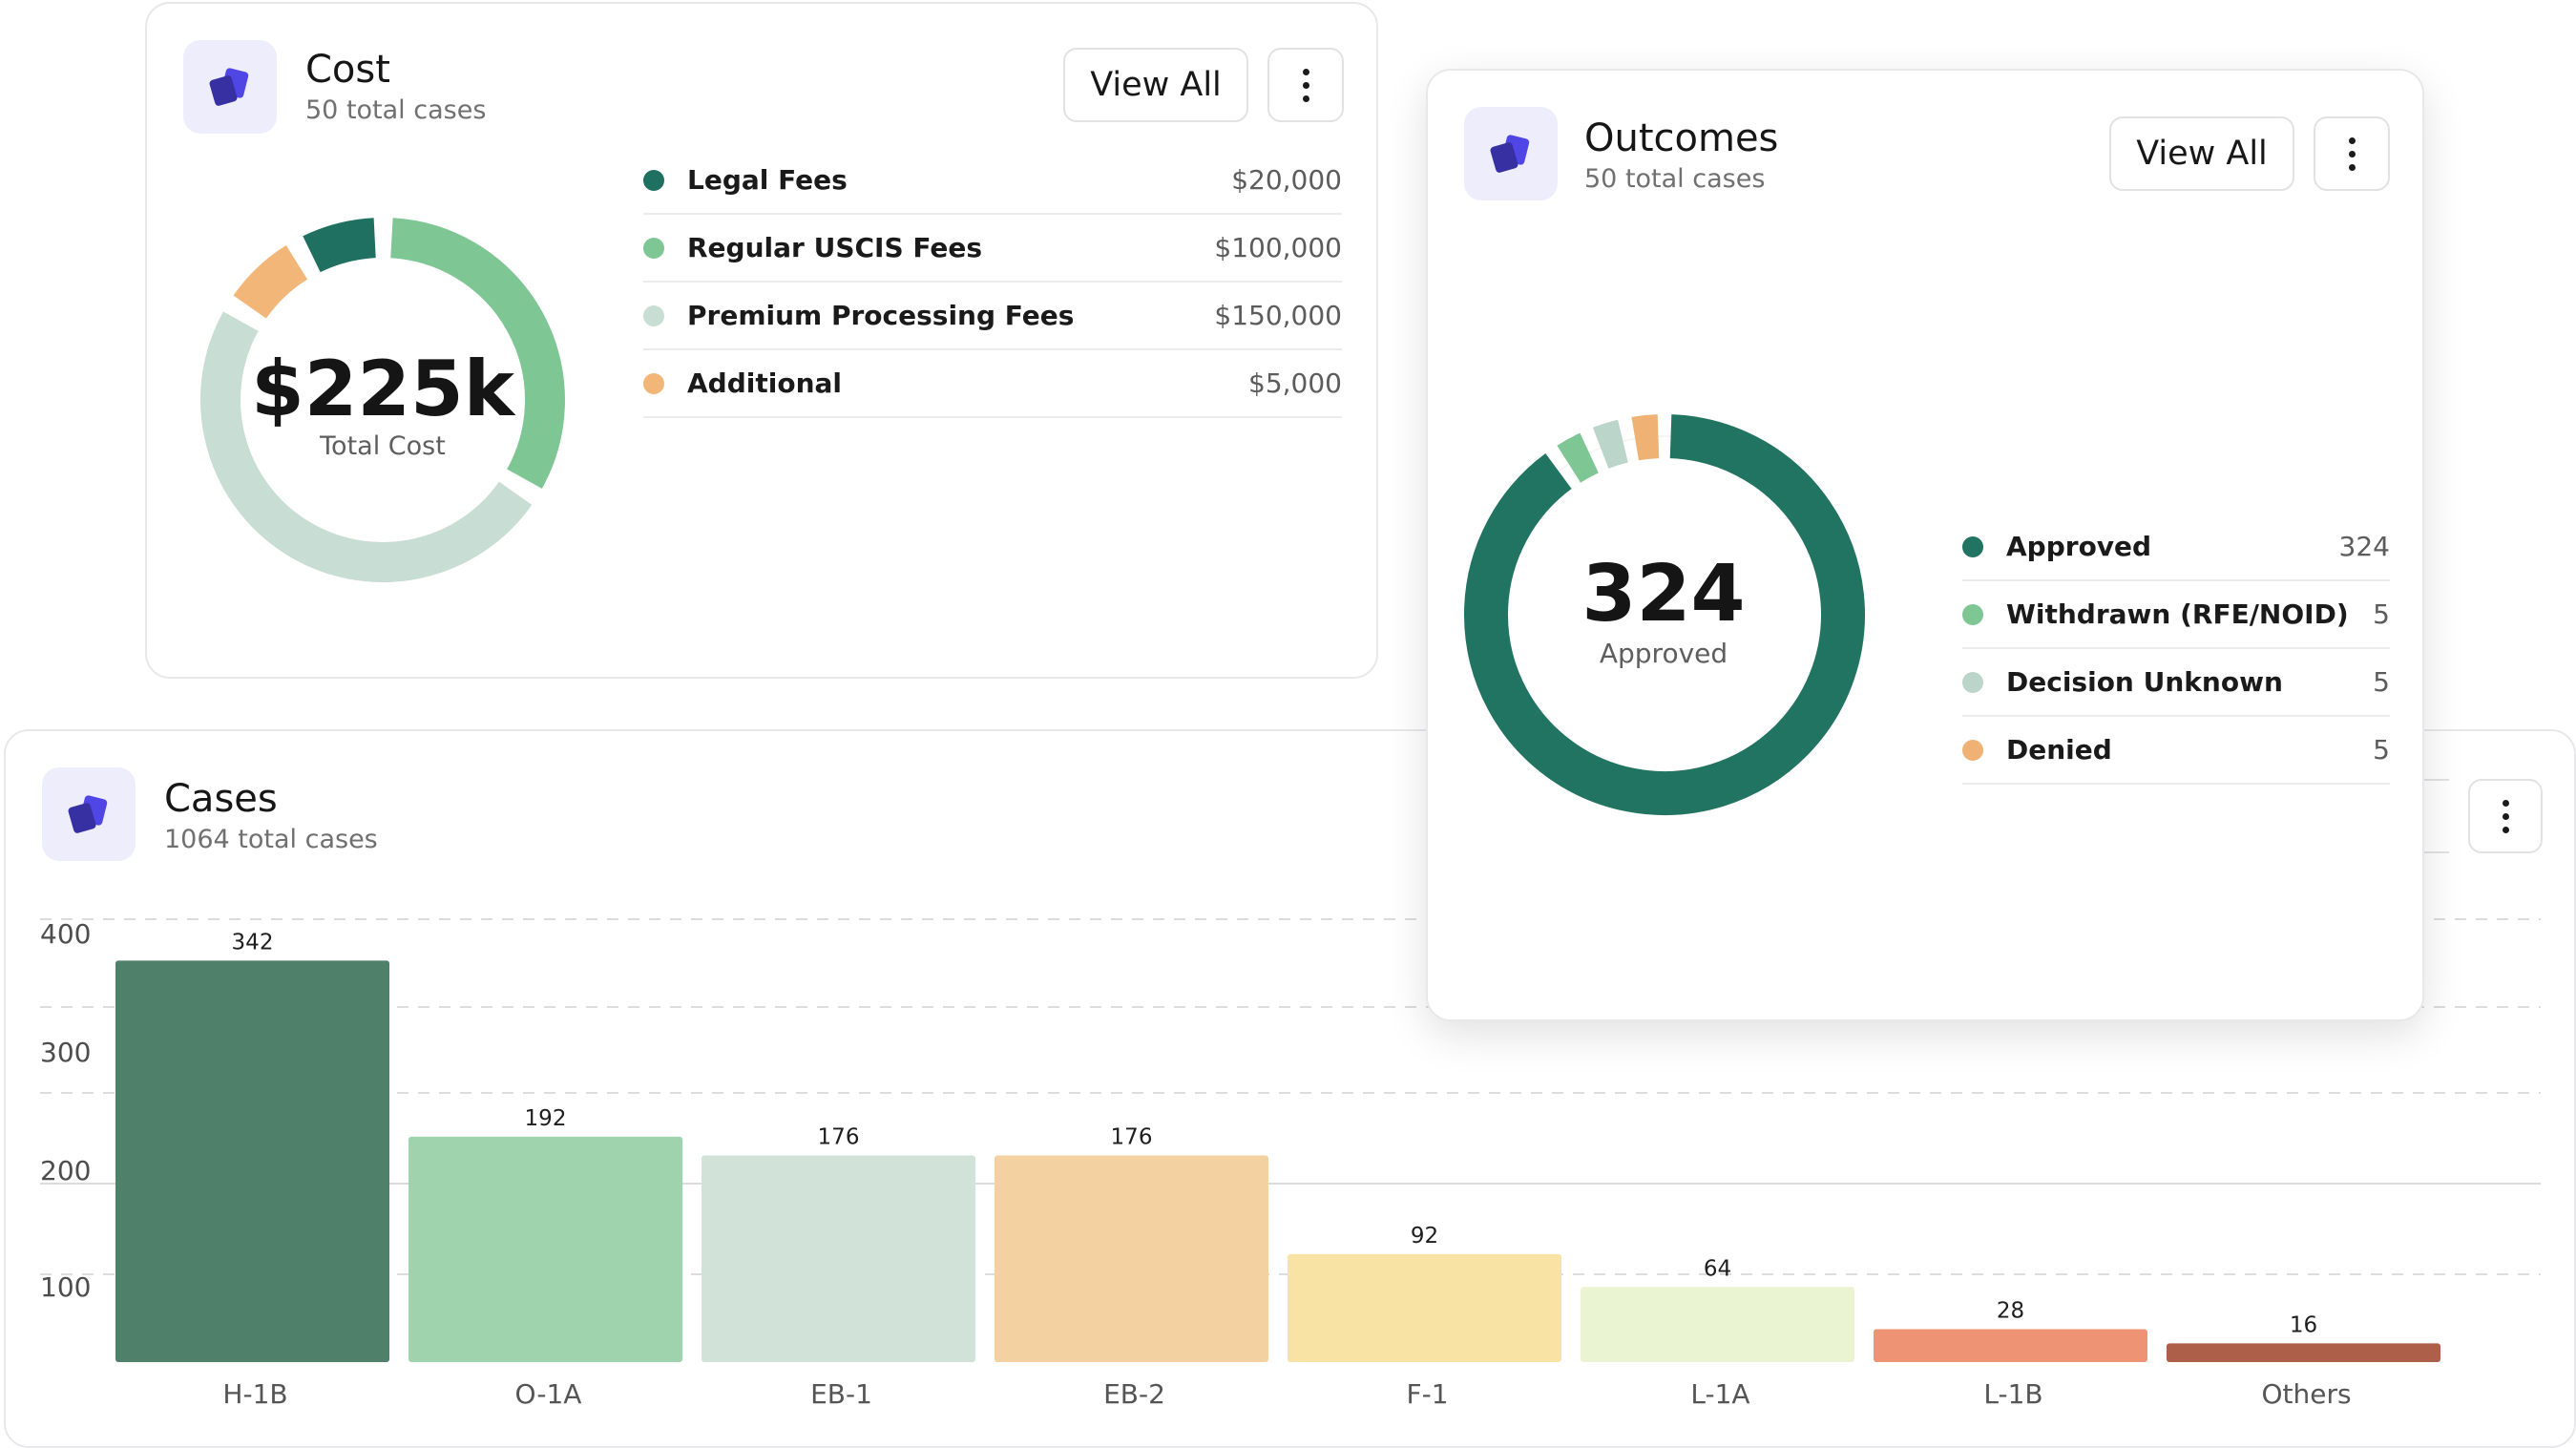 Image resolution: width=2576 pixels, height=1448 pixels. Describe the element at coordinates (1578, 457) in the screenshot. I see `outcomes-slice-withdrawn-rfe-noid-` at that location.